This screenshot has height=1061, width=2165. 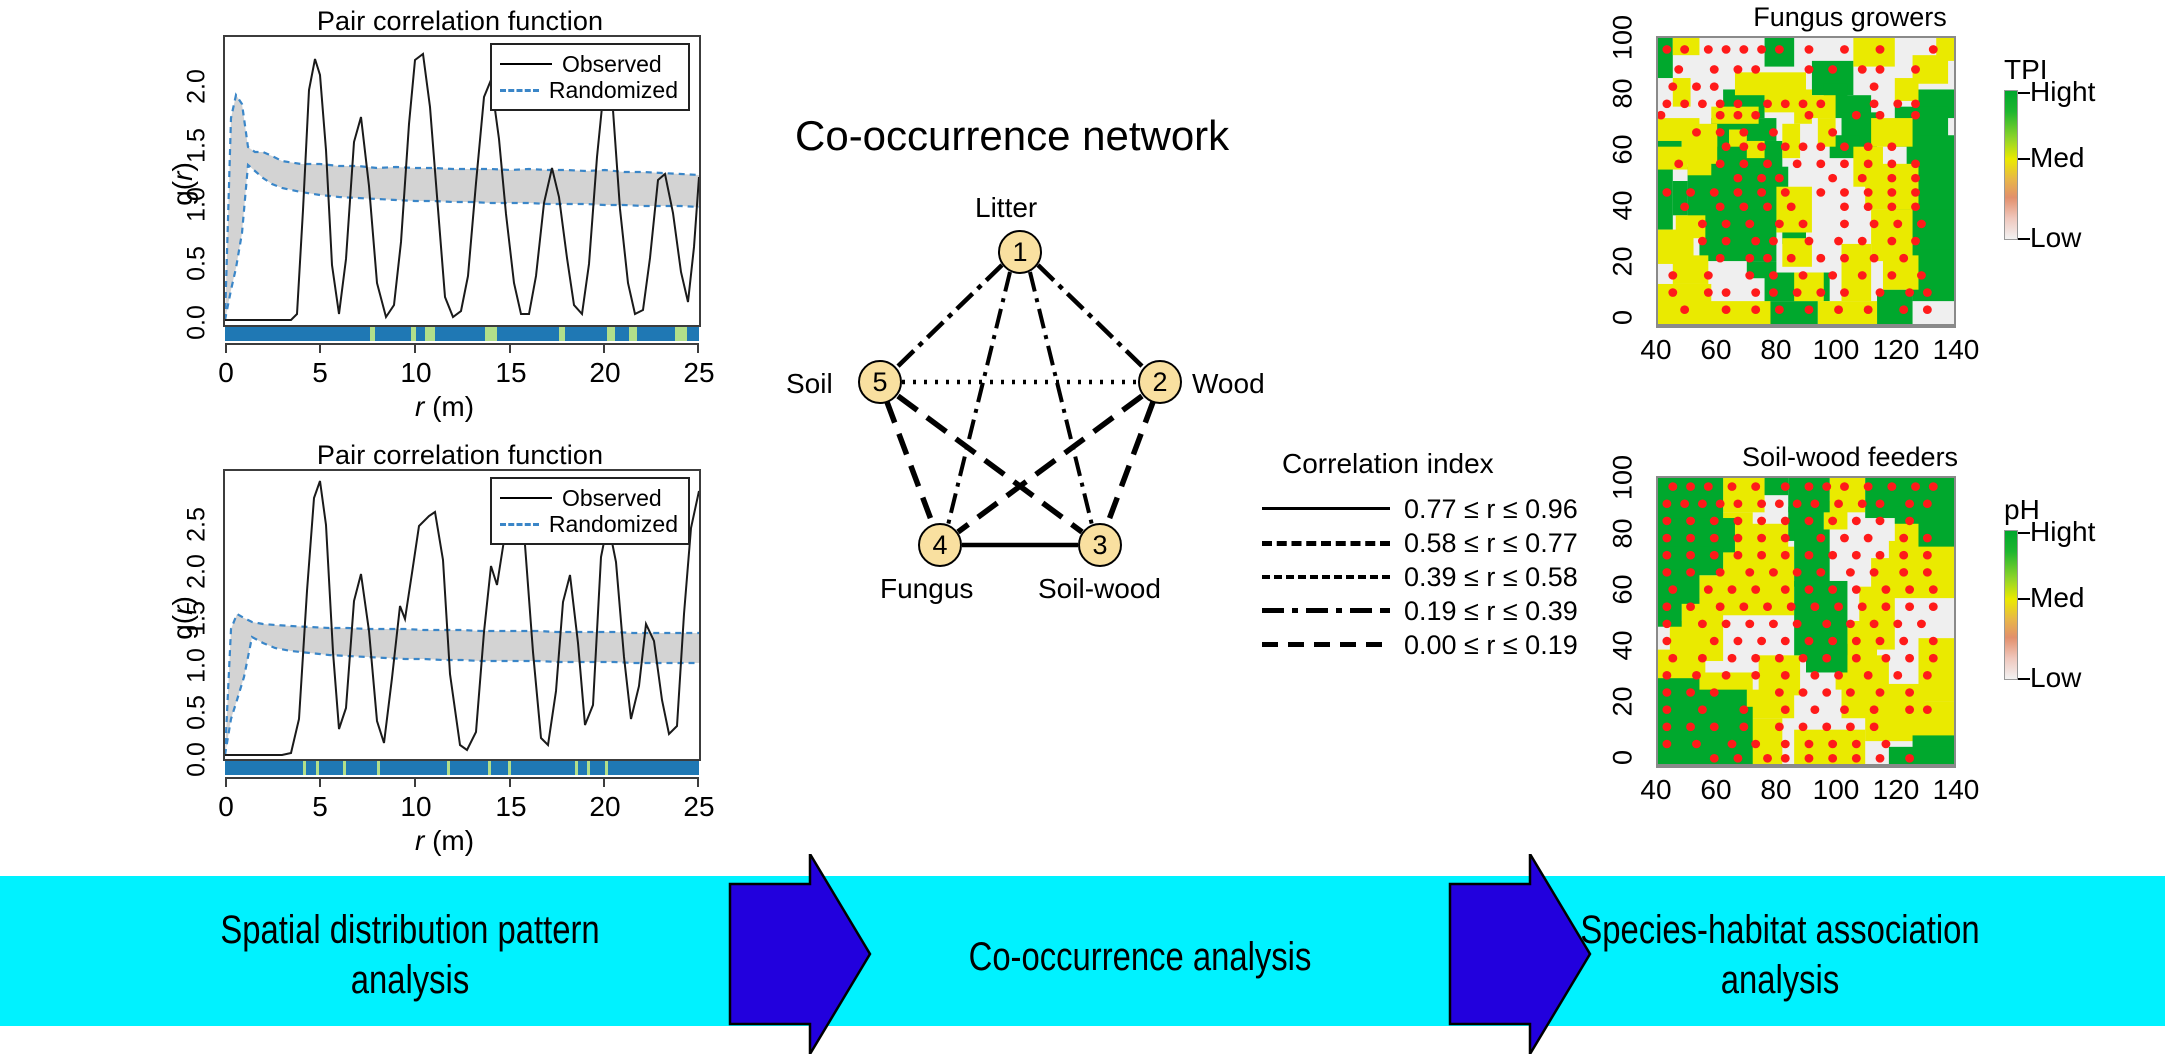 I want to click on pcf-bottom-legend-label-observed: Observed, so click(x=612, y=497).